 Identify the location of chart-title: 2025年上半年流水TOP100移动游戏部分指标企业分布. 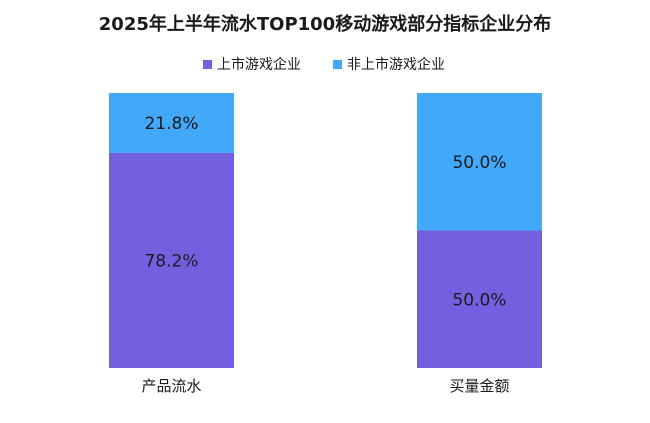
(325, 24).